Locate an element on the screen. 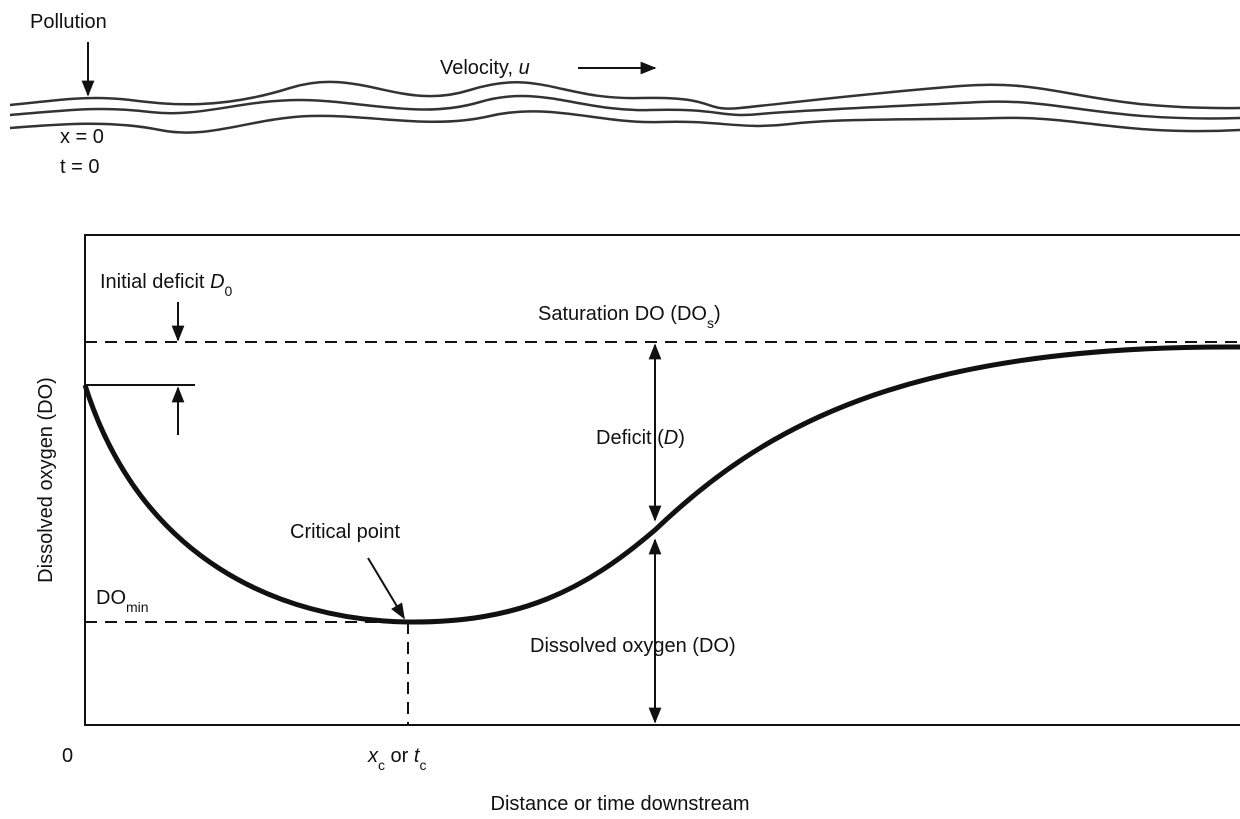 The height and width of the screenshot is (819, 1240). do-min-label: DOmin is located at coordinates (122, 601).